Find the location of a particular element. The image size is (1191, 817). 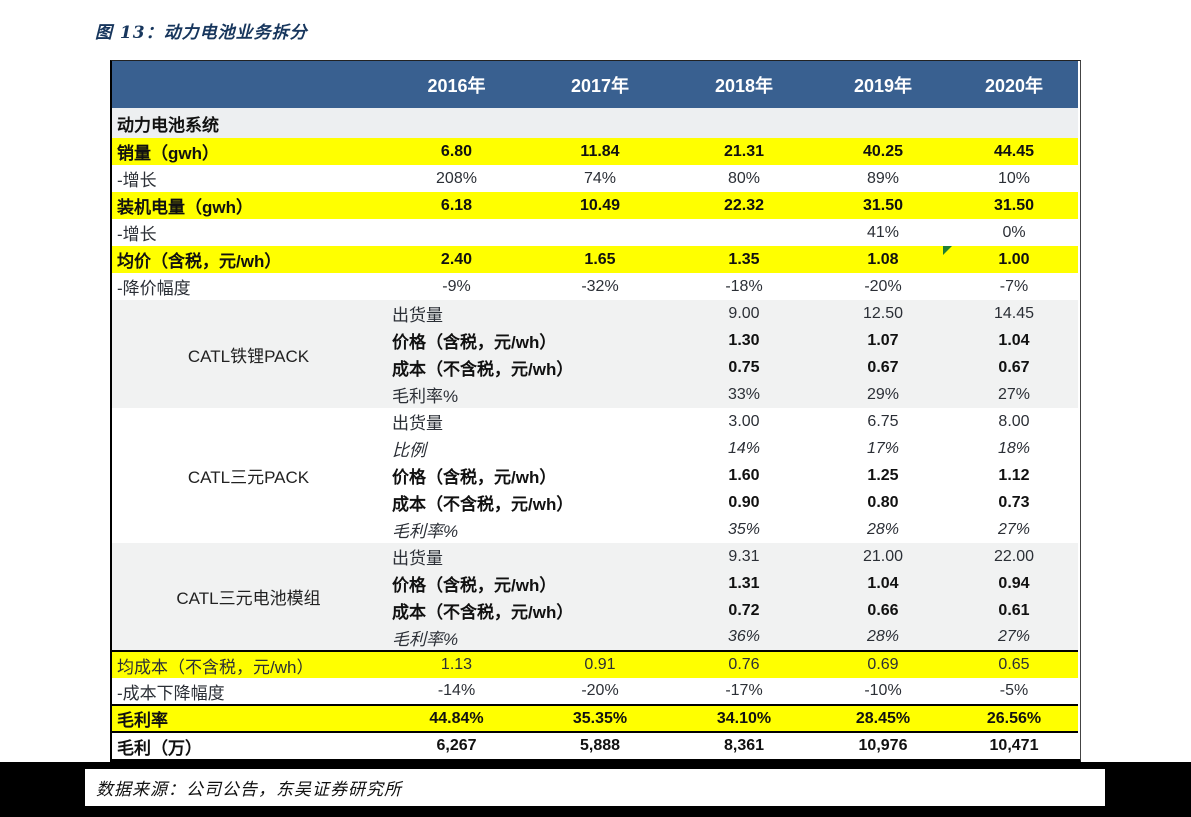

cell-value: 0.69 is located at coordinates (883, 664).